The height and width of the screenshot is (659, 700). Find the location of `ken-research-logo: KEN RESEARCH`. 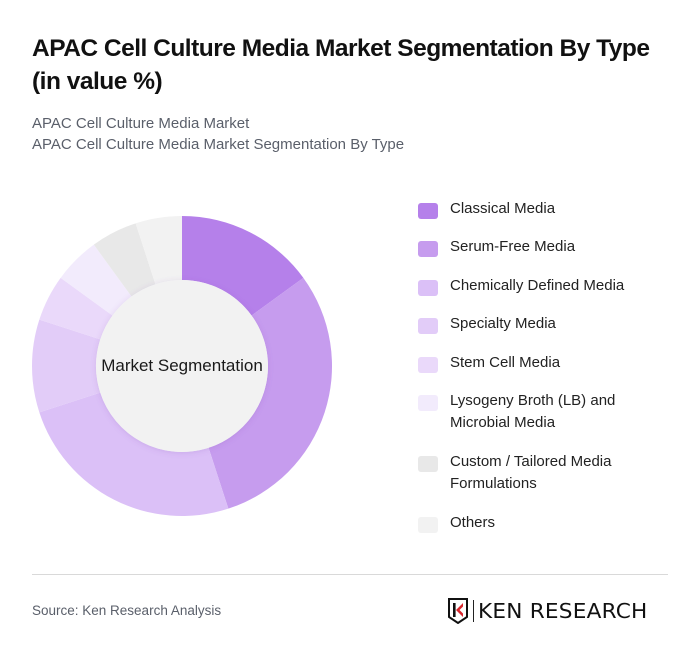

ken-research-logo: KEN RESEARCH is located at coordinates (547, 611).